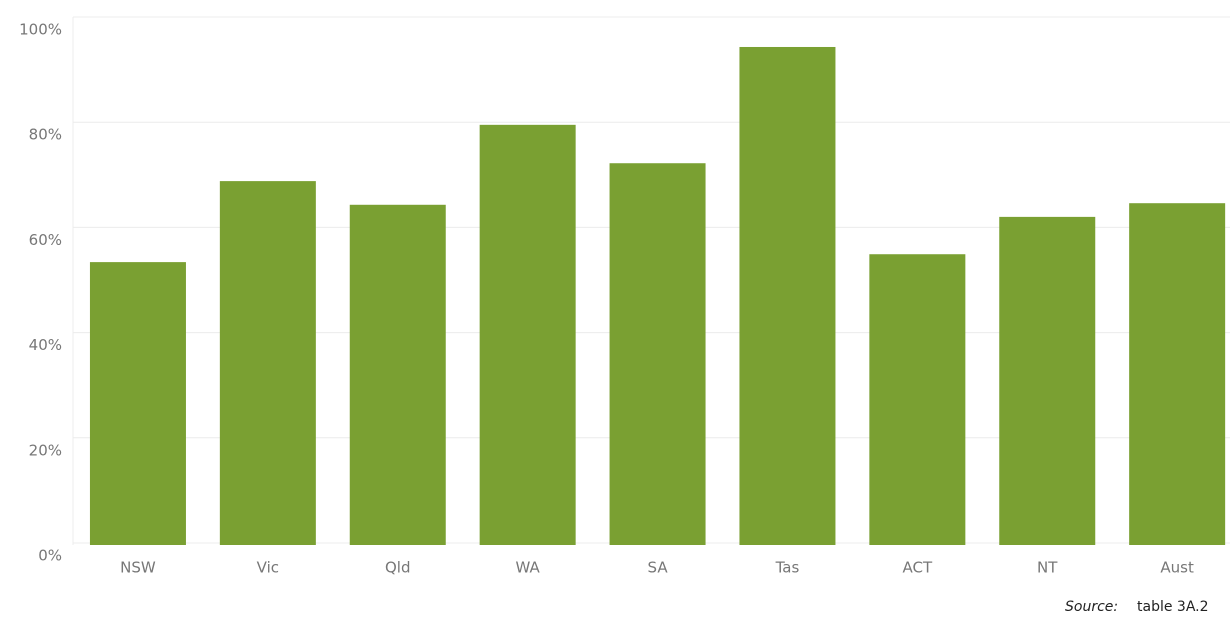  I want to click on y-tick-label: 100%, so click(40, 30).